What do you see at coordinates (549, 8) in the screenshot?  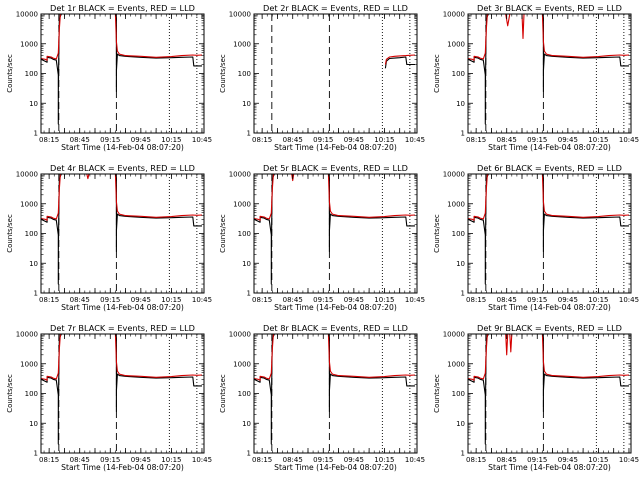 I see `chart-title: Det 3r BLACK = Events, RED = LLD` at bounding box center [549, 8].